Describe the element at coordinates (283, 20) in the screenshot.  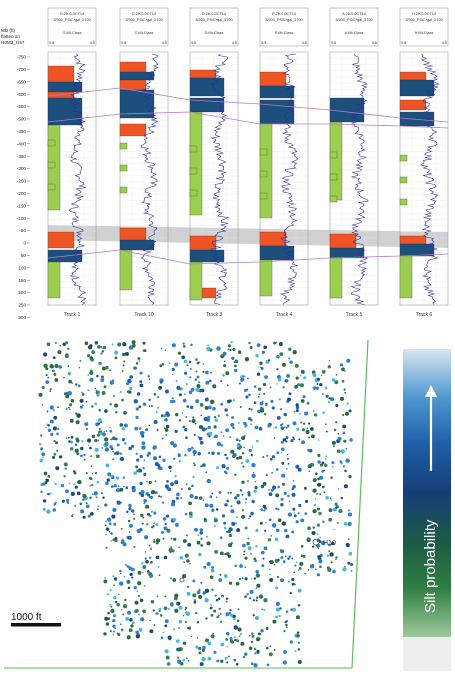
I see `track-header-line2: 3/500_PSiC*gal_5700` at that location.